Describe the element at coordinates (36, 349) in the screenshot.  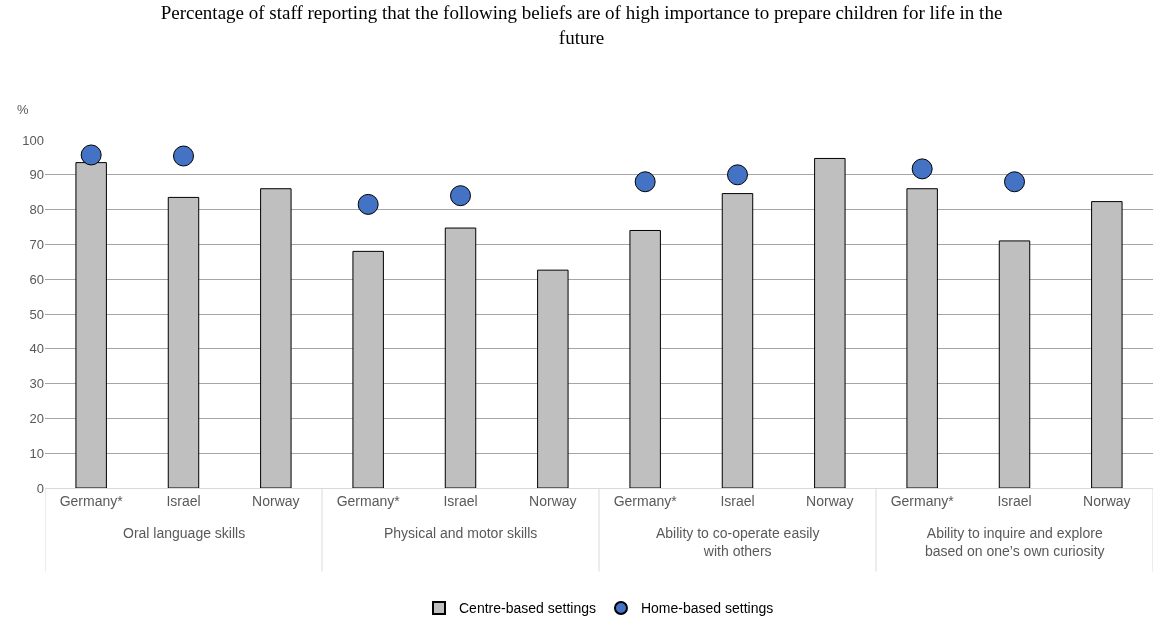
I see `y-tick-label: 40` at that location.